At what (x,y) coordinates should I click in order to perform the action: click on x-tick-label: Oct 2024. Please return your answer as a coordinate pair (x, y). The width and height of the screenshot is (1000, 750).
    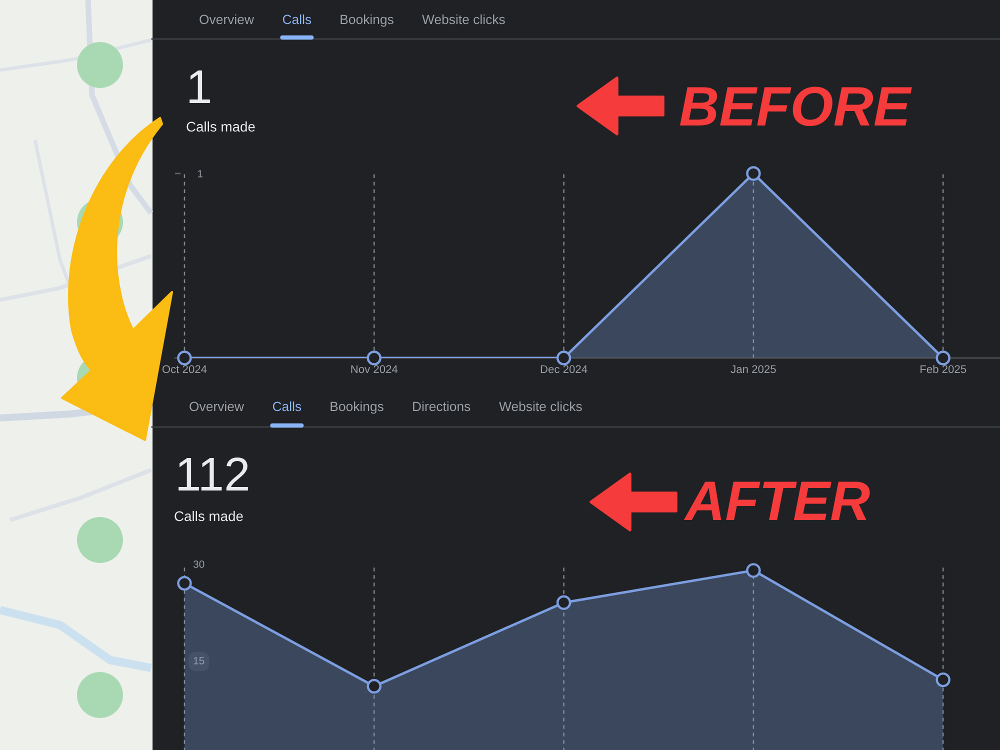
    Looking at the image, I should click on (184, 369).